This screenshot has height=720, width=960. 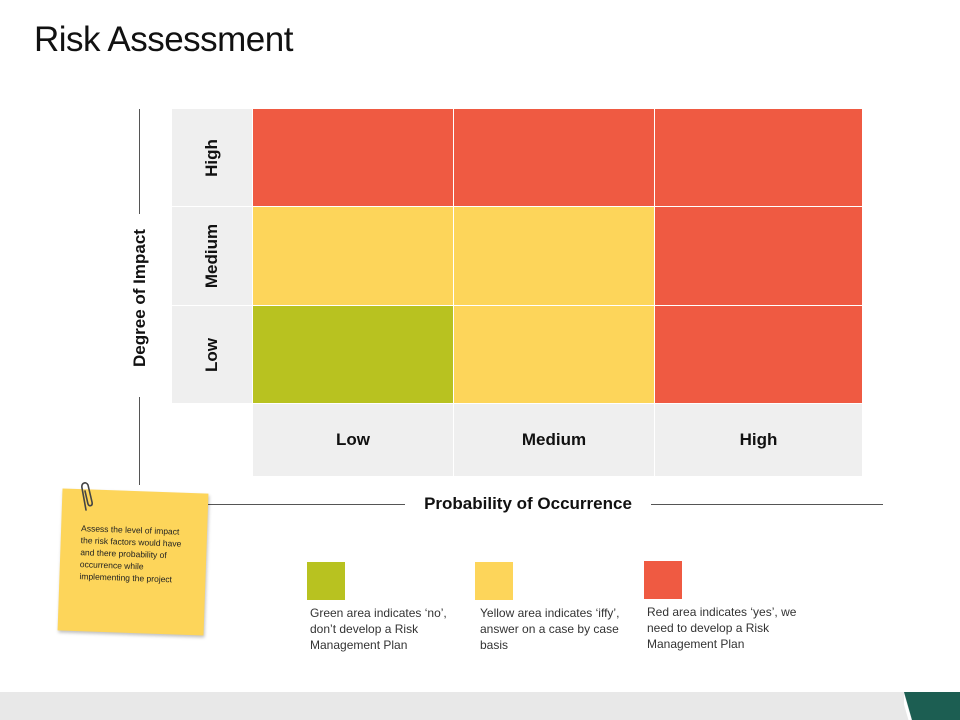 I want to click on impact-label-high: High, so click(x=212, y=157).